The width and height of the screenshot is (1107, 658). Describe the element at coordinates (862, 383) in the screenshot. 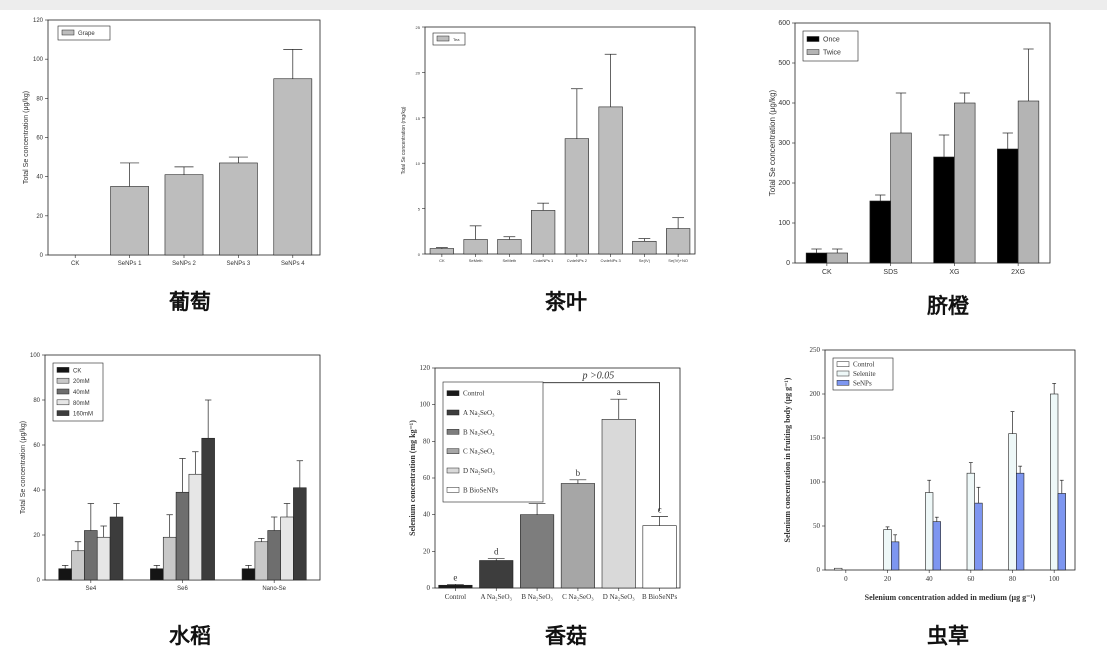

I see `legend-label: SeNPs` at that location.